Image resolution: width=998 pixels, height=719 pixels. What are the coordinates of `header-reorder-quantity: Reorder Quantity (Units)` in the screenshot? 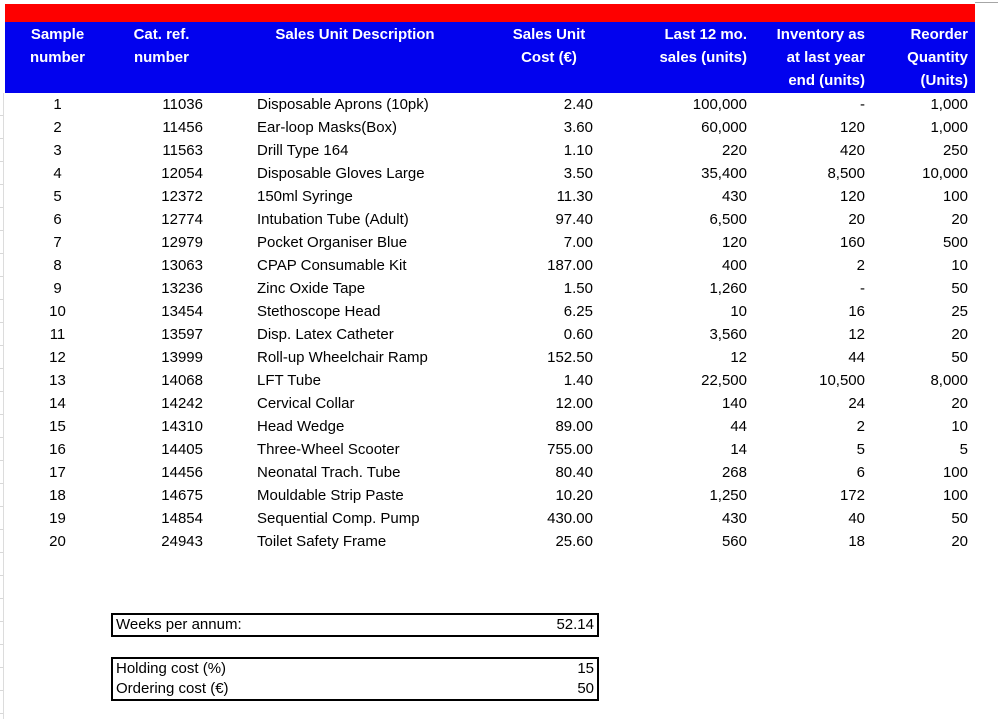 It's located at (937, 57).